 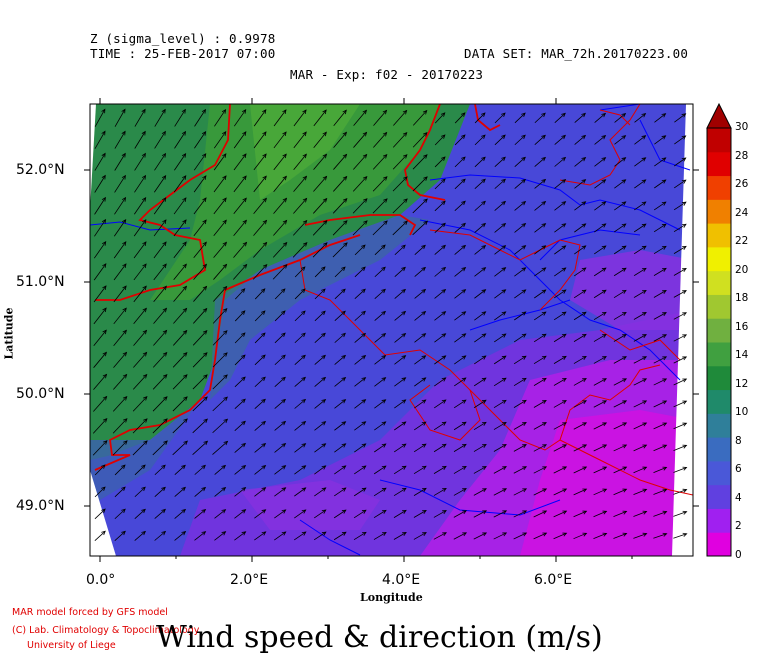 I want to click on lat-tick-50: 50.0°N, so click(x=40, y=394).